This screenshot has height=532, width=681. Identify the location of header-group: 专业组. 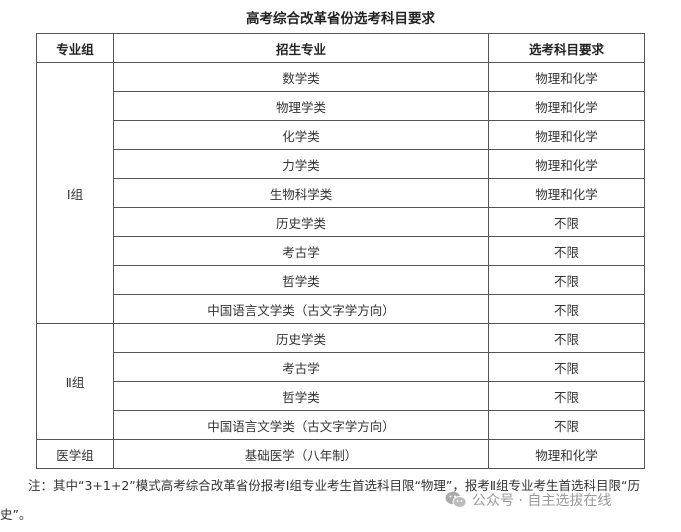
(75, 48).